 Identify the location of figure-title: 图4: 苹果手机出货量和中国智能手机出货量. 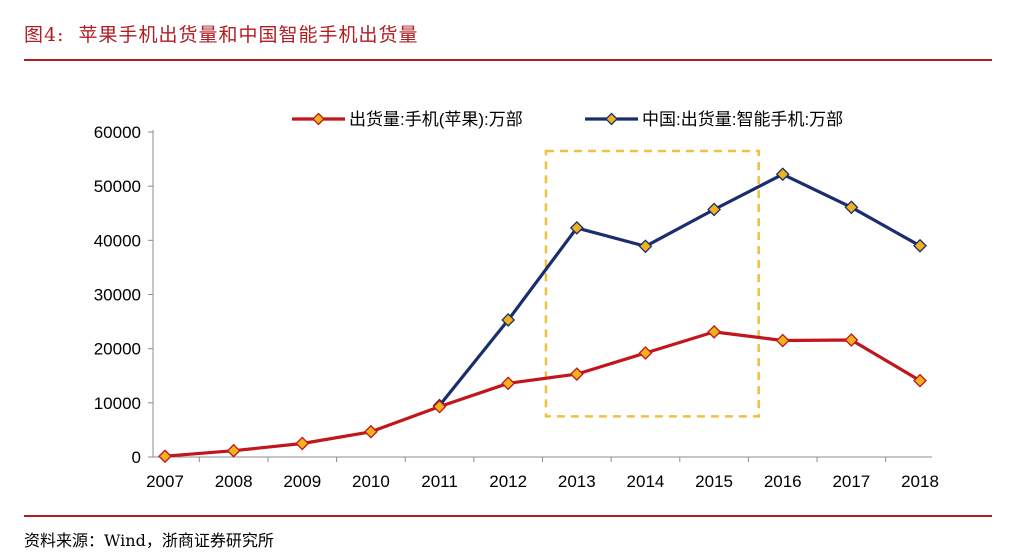
(221, 33).